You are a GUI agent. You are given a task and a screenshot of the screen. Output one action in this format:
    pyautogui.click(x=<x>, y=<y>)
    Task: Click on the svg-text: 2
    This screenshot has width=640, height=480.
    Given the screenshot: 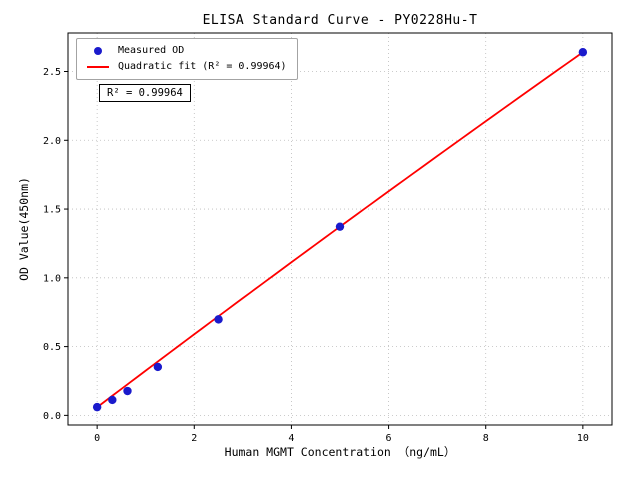 What is the action you would take?
    pyautogui.click(x=194, y=438)
    